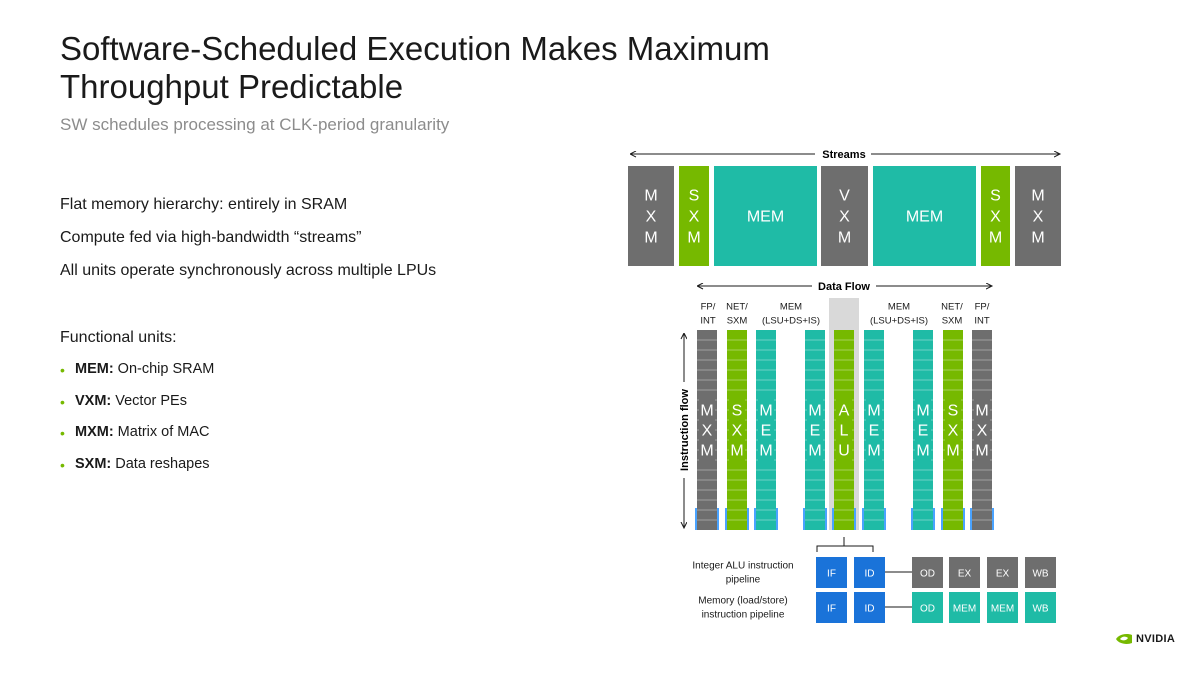  What do you see at coordinates (844, 451) in the screenshot?
I see `column-label-line: U` at bounding box center [844, 451].